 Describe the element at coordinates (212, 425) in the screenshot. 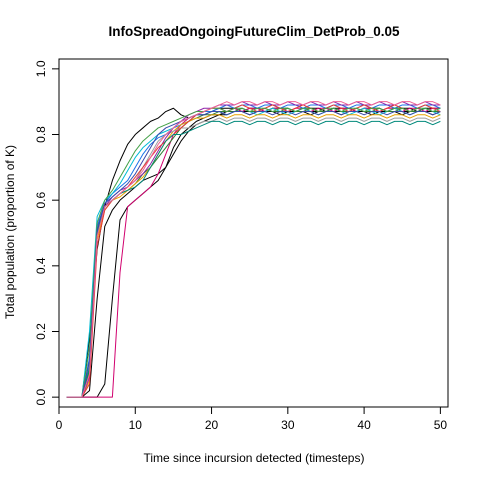

I see `x-tick-label: 20` at that location.